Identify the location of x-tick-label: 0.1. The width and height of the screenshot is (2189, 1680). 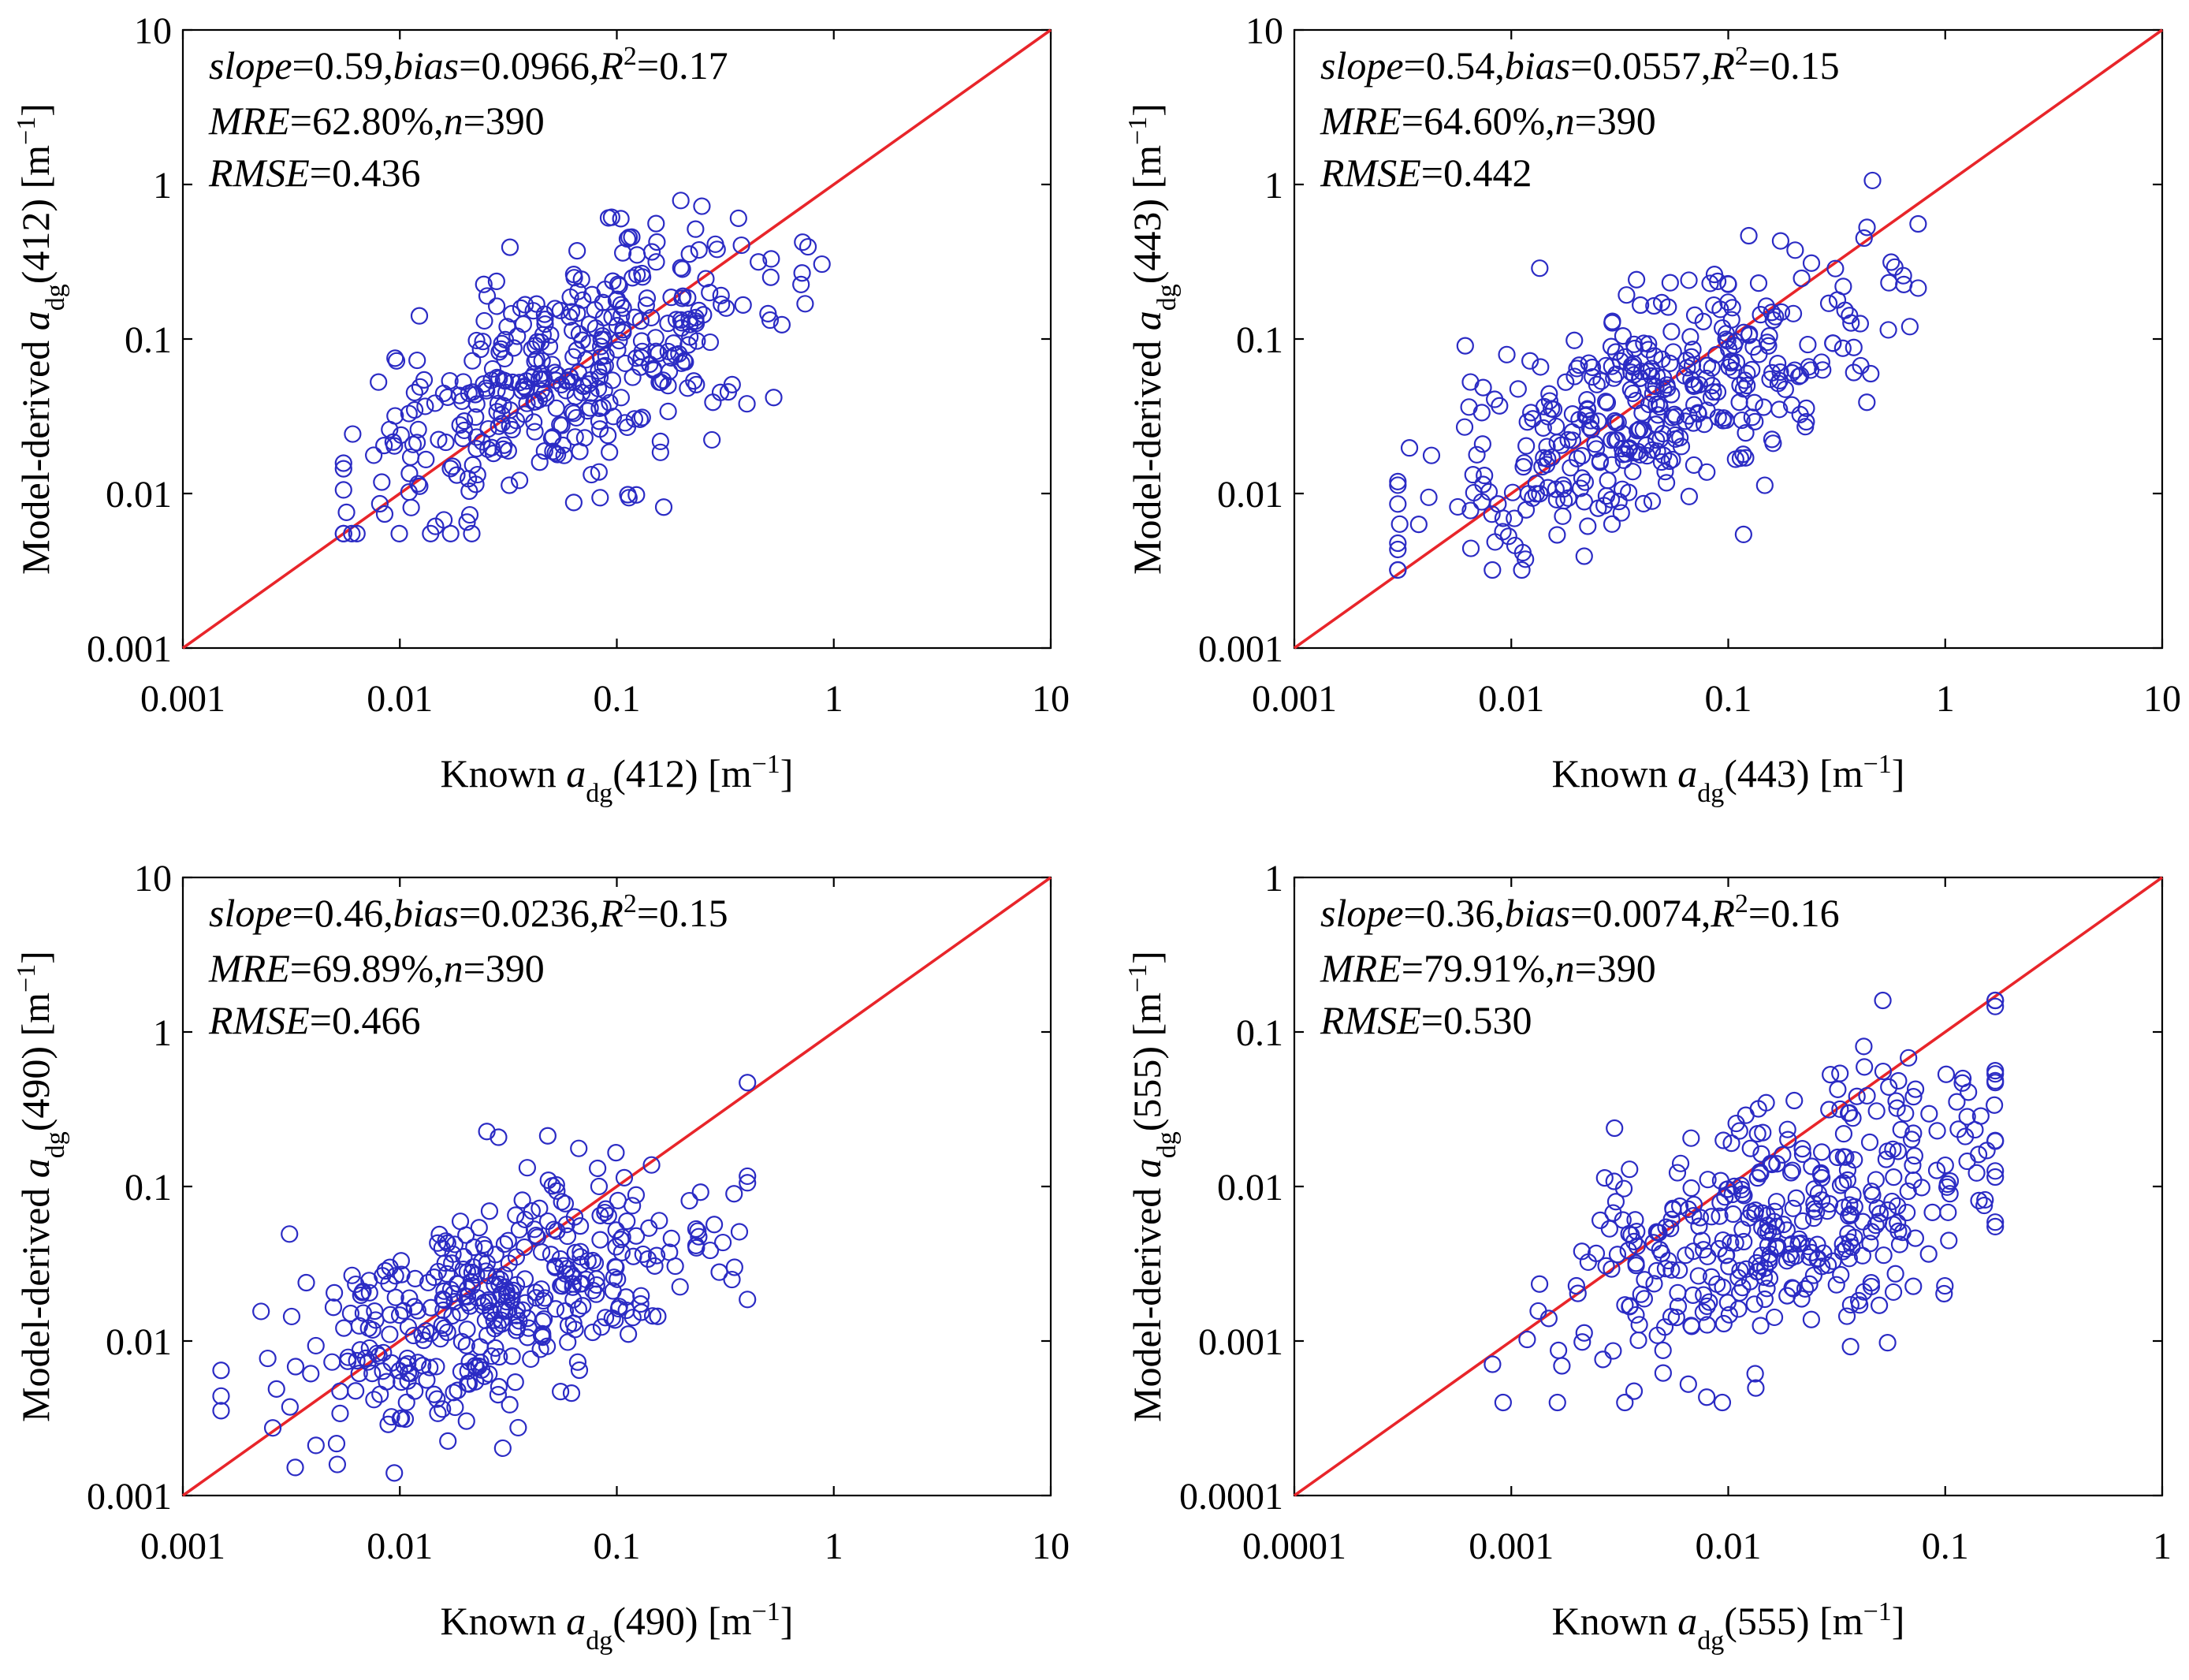
(617, 1546).